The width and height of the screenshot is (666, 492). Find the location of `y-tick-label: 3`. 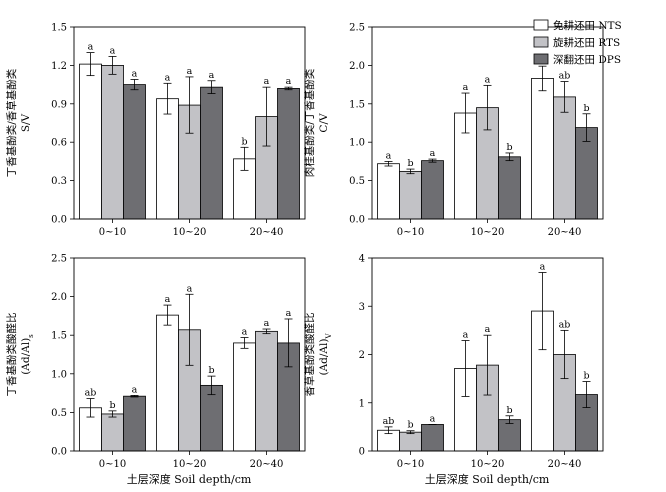

y-tick-label: 3 is located at coordinates (362, 307).